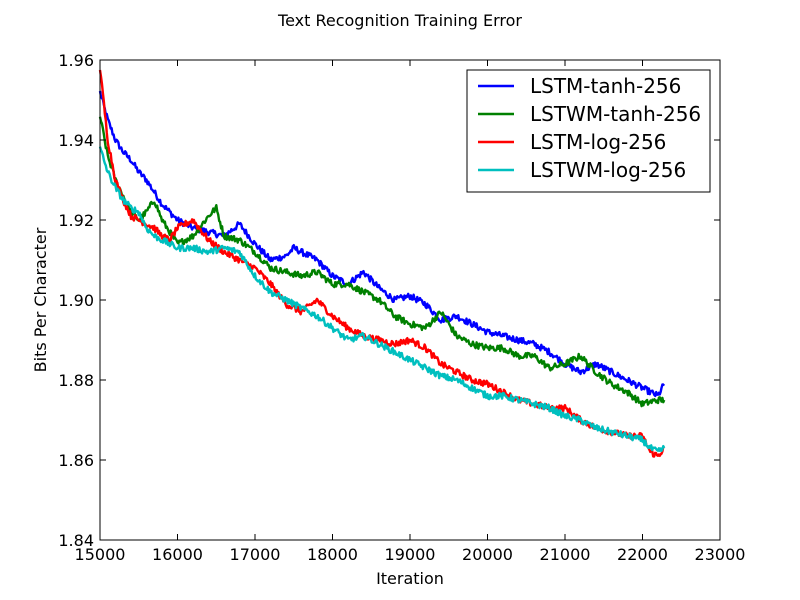 Image resolution: width=800 pixels, height=600 pixels. Describe the element at coordinates (177, 554) in the screenshot. I see `x-tick-label: 16000` at that location.